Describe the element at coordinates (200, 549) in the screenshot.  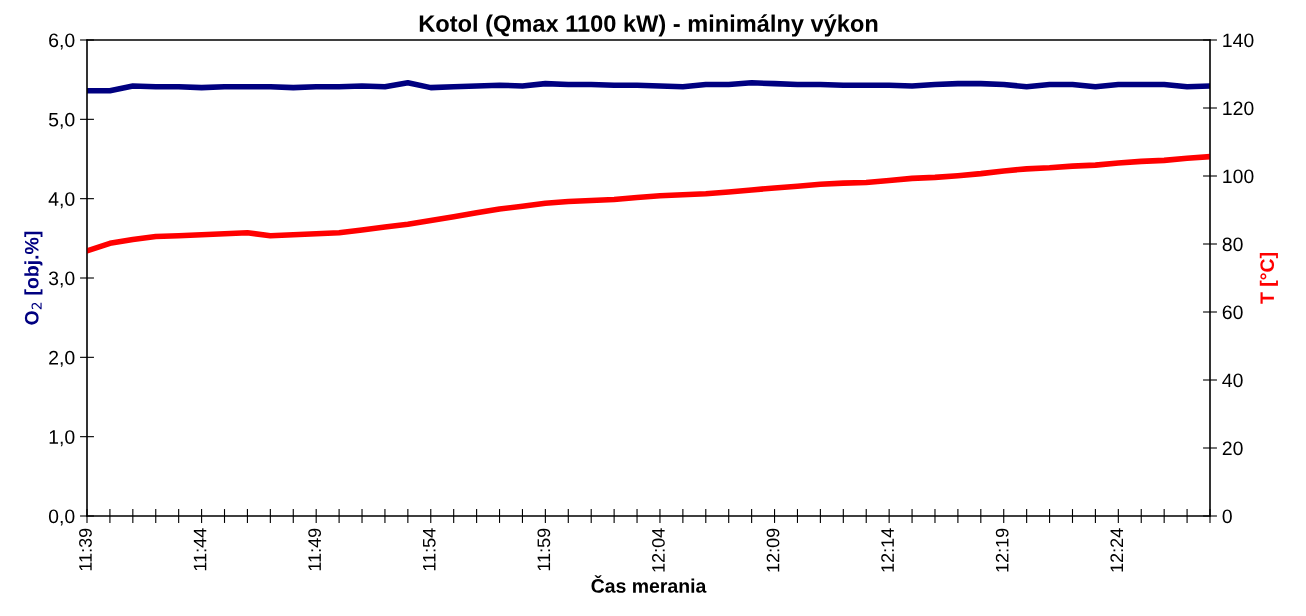
I see `x-tick-label: 11:44` at that location.